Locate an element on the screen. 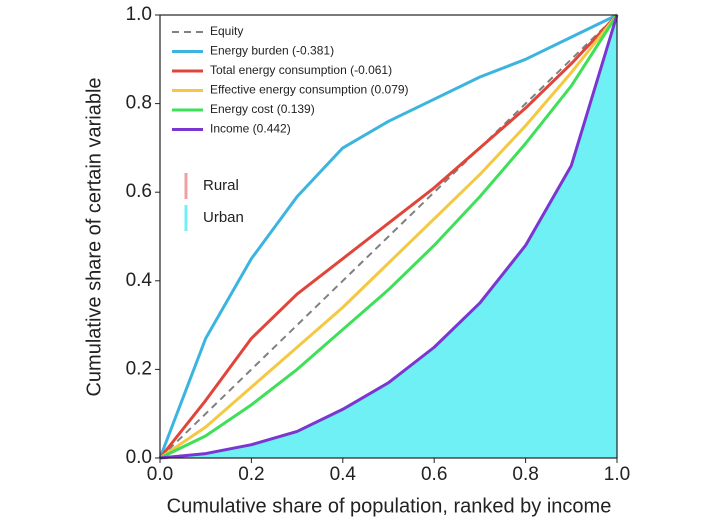 The image size is (720, 530). x-tick-label: 0.4 is located at coordinates (343, 474).